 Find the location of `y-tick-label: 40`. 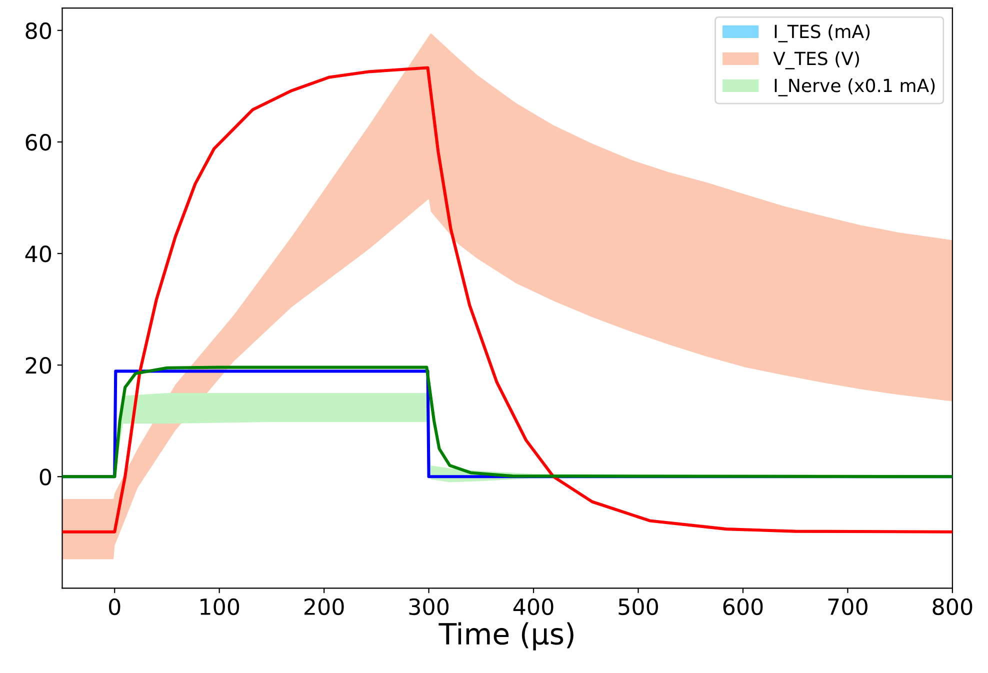

y-tick-label: 40 is located at coordinates (38, 253).